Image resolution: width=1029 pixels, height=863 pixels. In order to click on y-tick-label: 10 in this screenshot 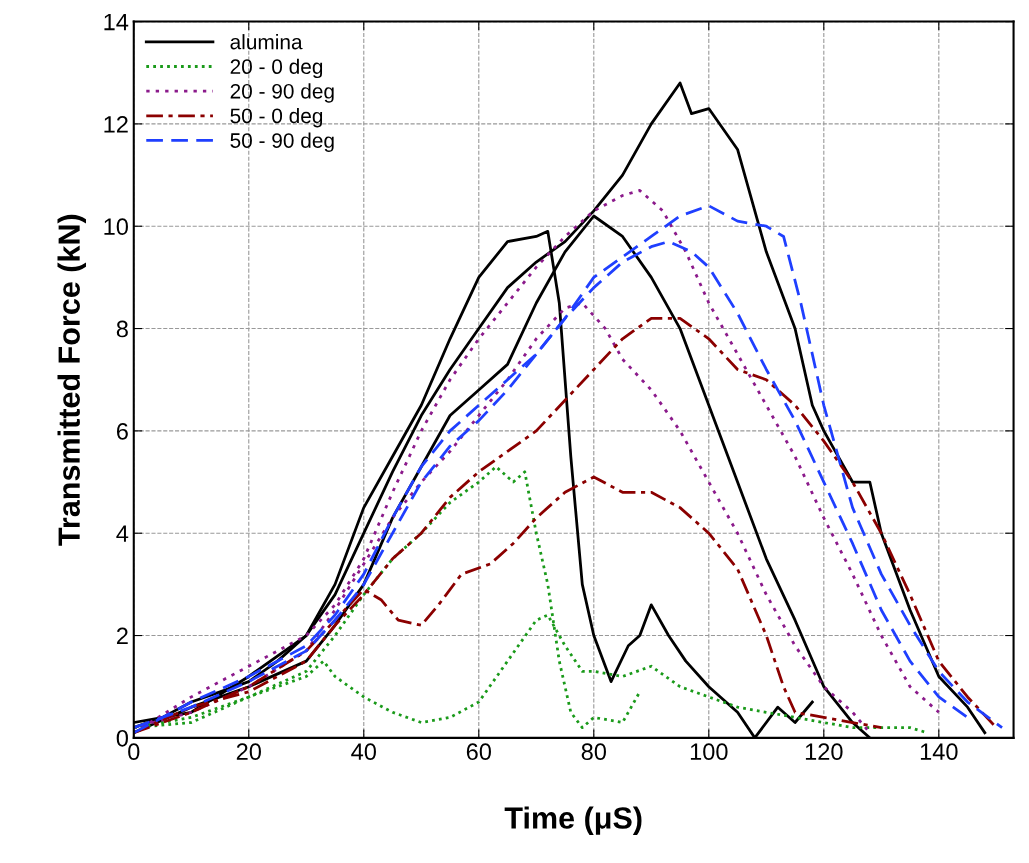, I will do `click(116, 227)`.